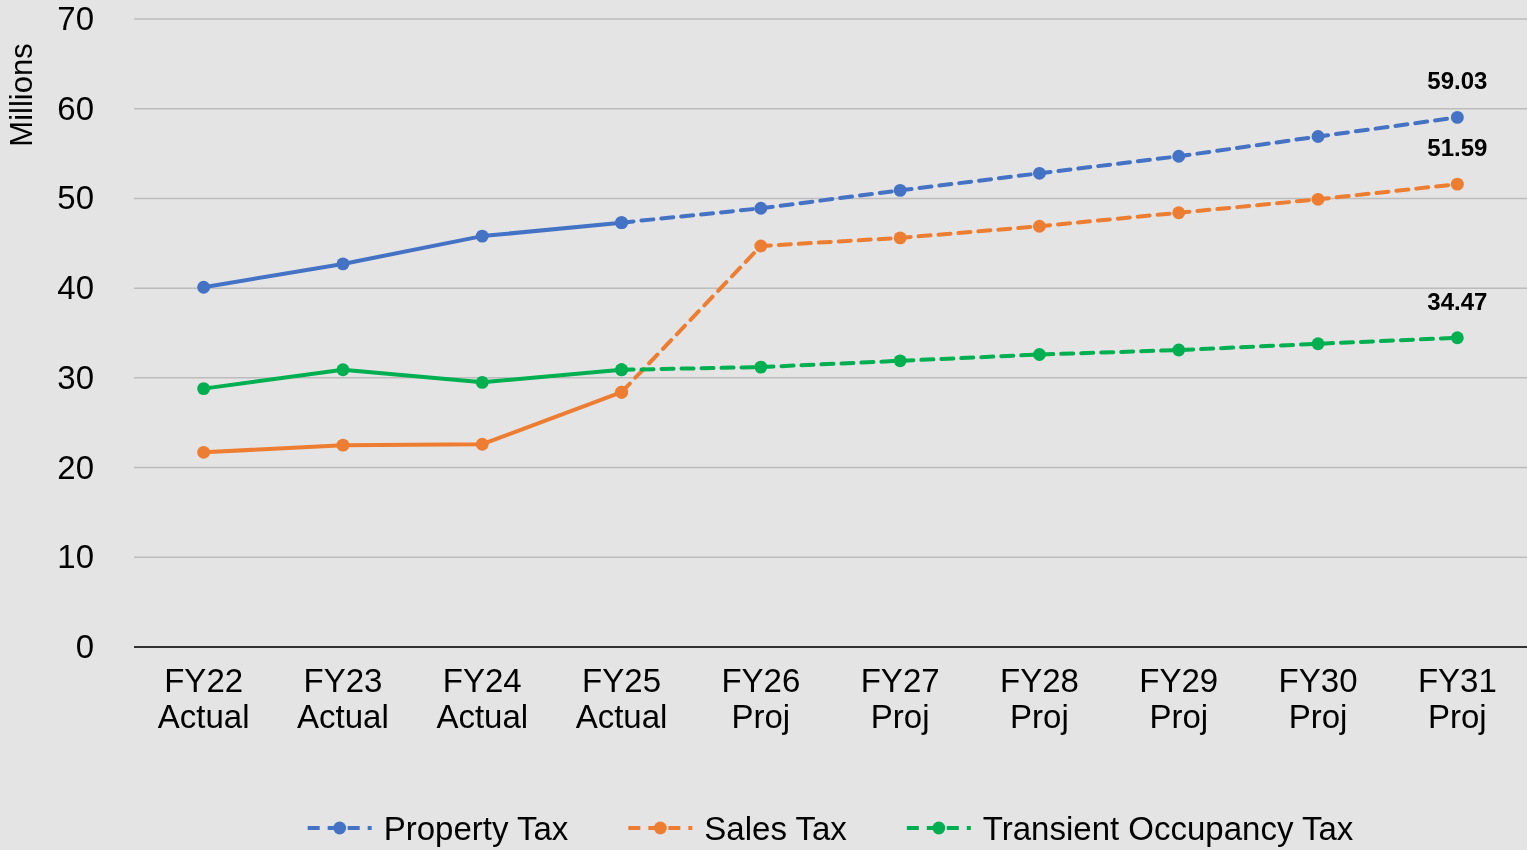 The width and height of the screenshot is (1527, 850). What do you see at coordinates (1457, 148) in the screenshot?
I see `data-label: 51.59` at bounding box center [1457, 148].